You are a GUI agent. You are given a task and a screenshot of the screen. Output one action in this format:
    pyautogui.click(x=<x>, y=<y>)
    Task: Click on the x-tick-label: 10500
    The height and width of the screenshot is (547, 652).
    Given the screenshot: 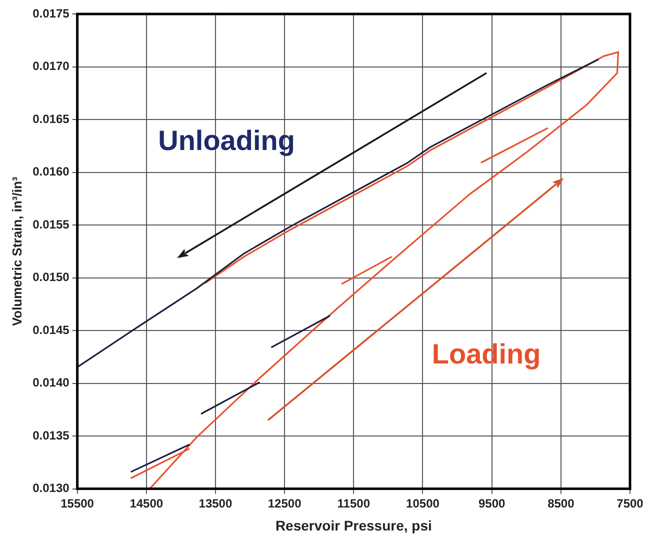 What is the action you would take?
    pyautogui.click(x=423, y=503)
    